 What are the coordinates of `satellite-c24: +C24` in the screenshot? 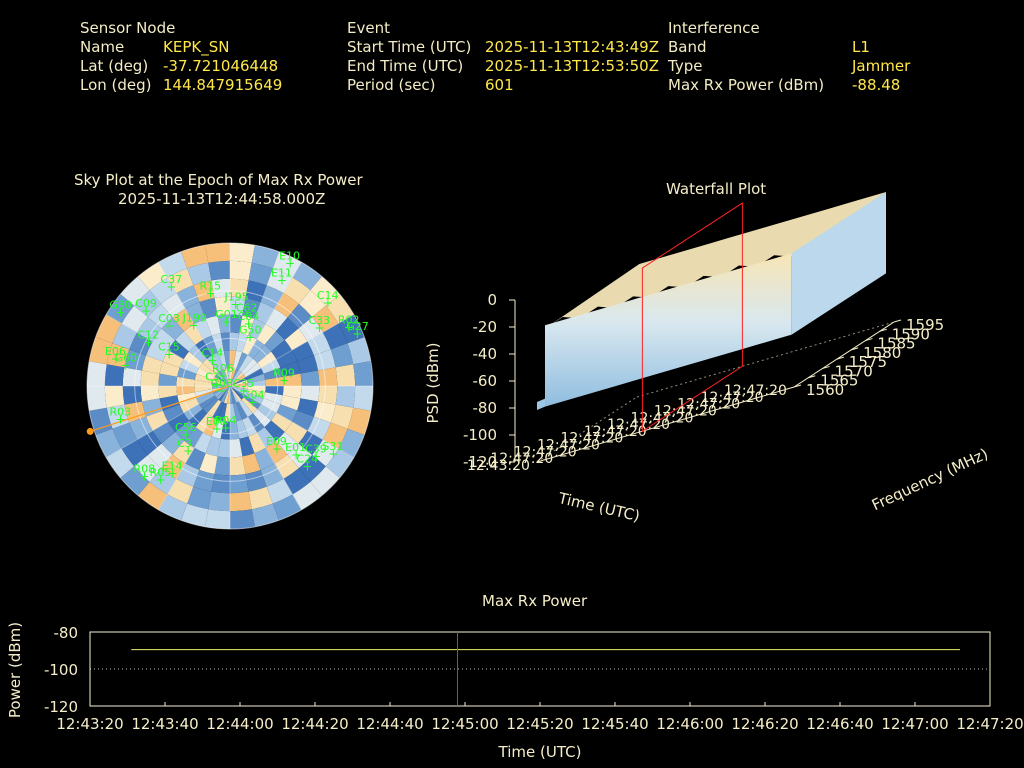 It's located at (307, 462).